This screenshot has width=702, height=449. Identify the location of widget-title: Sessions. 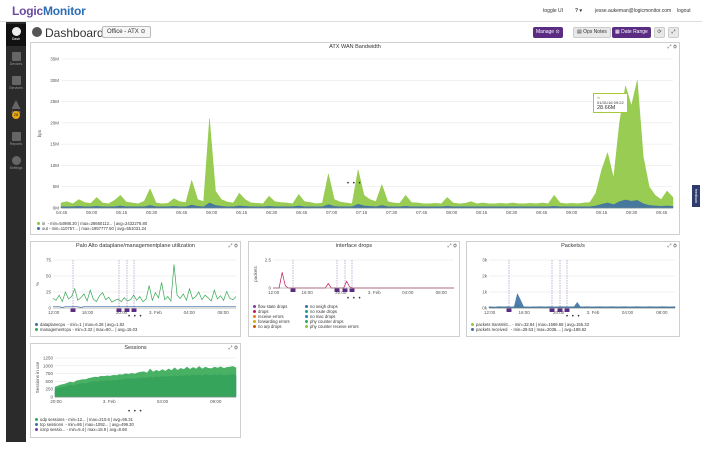
(135, 348).